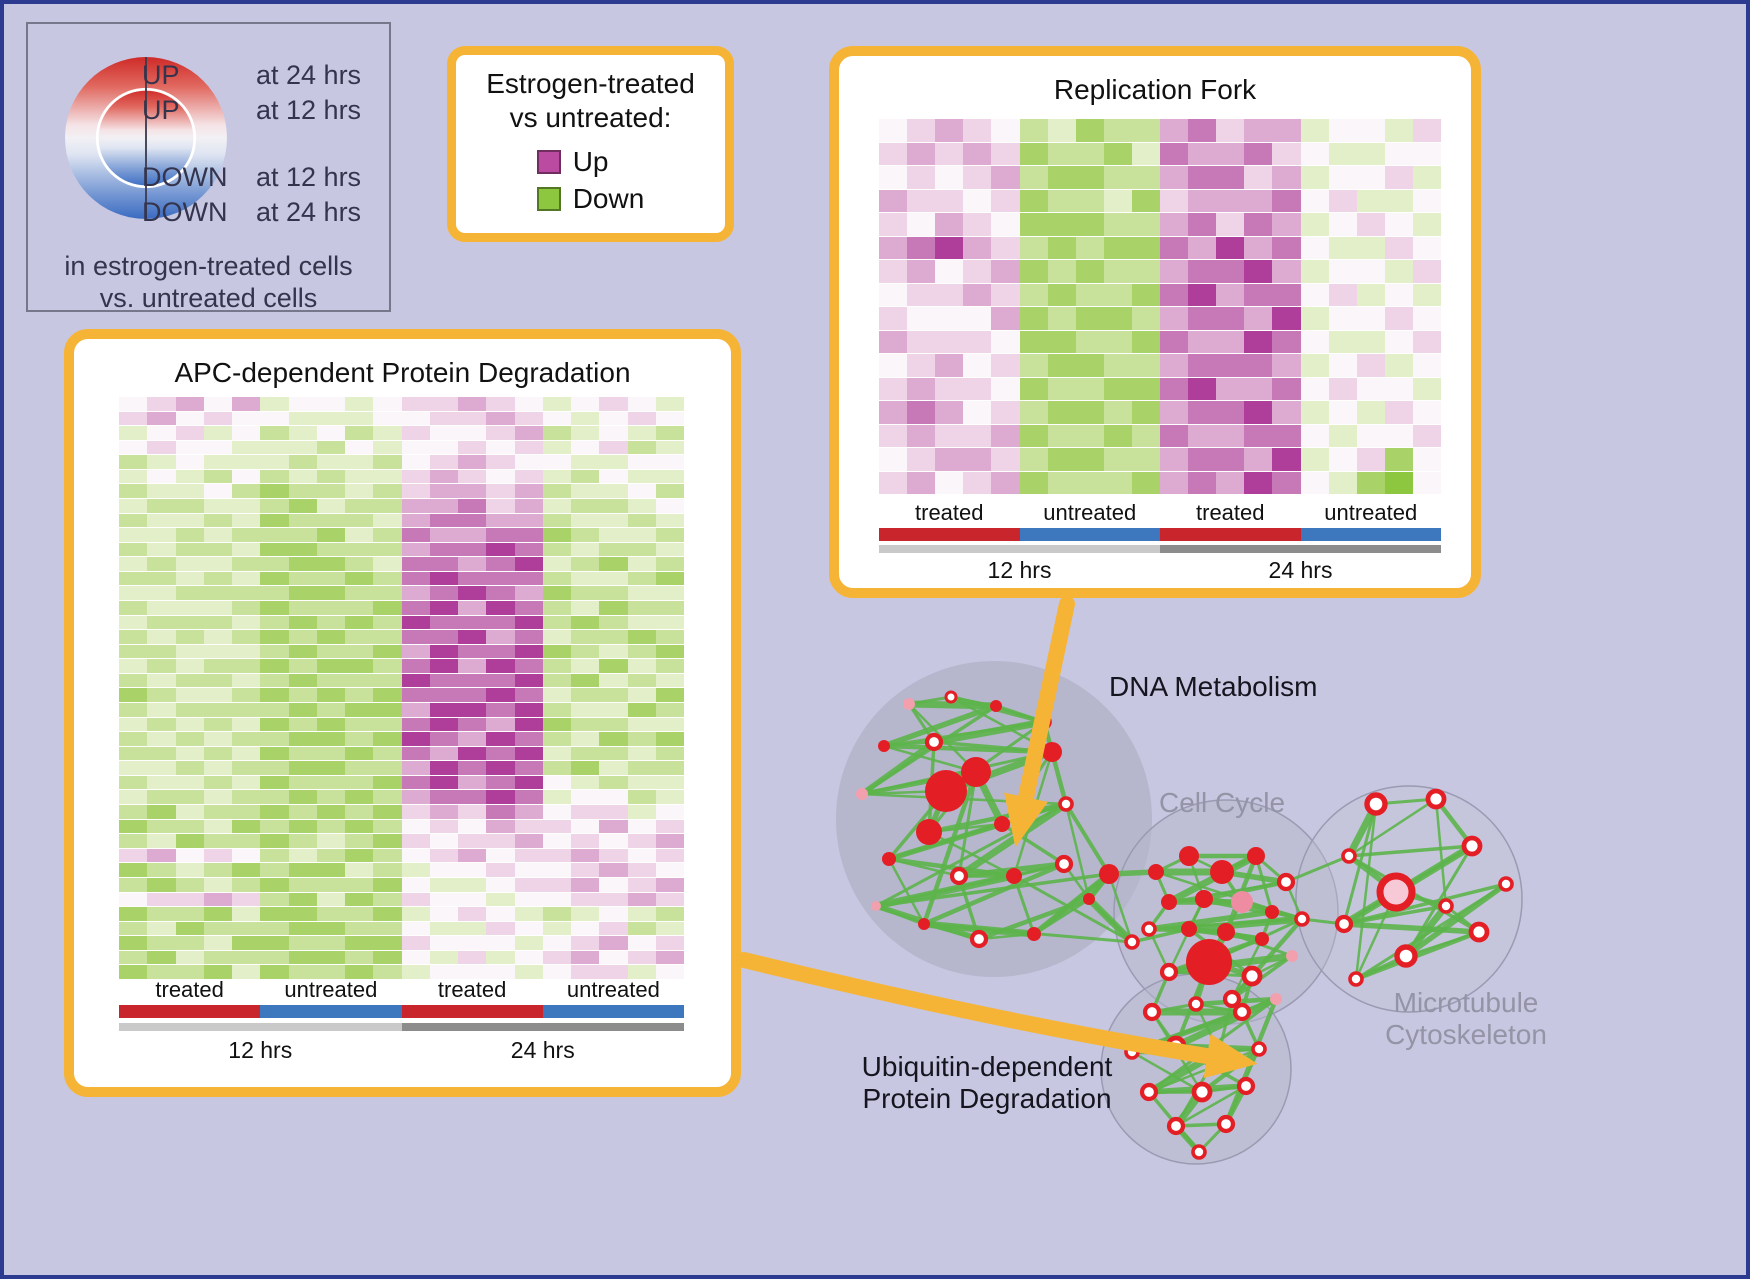 The height and width of the screenshot is (1279, 1750). Describe the element at coordinates (1276, 999) in the screenshot. I see `gene-node-pink` at that location.